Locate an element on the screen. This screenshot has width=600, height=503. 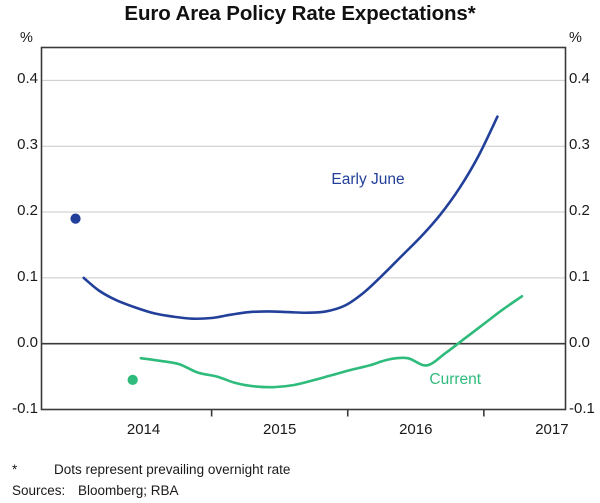
right-axis-unit: % is located at coordinates (575, 38).